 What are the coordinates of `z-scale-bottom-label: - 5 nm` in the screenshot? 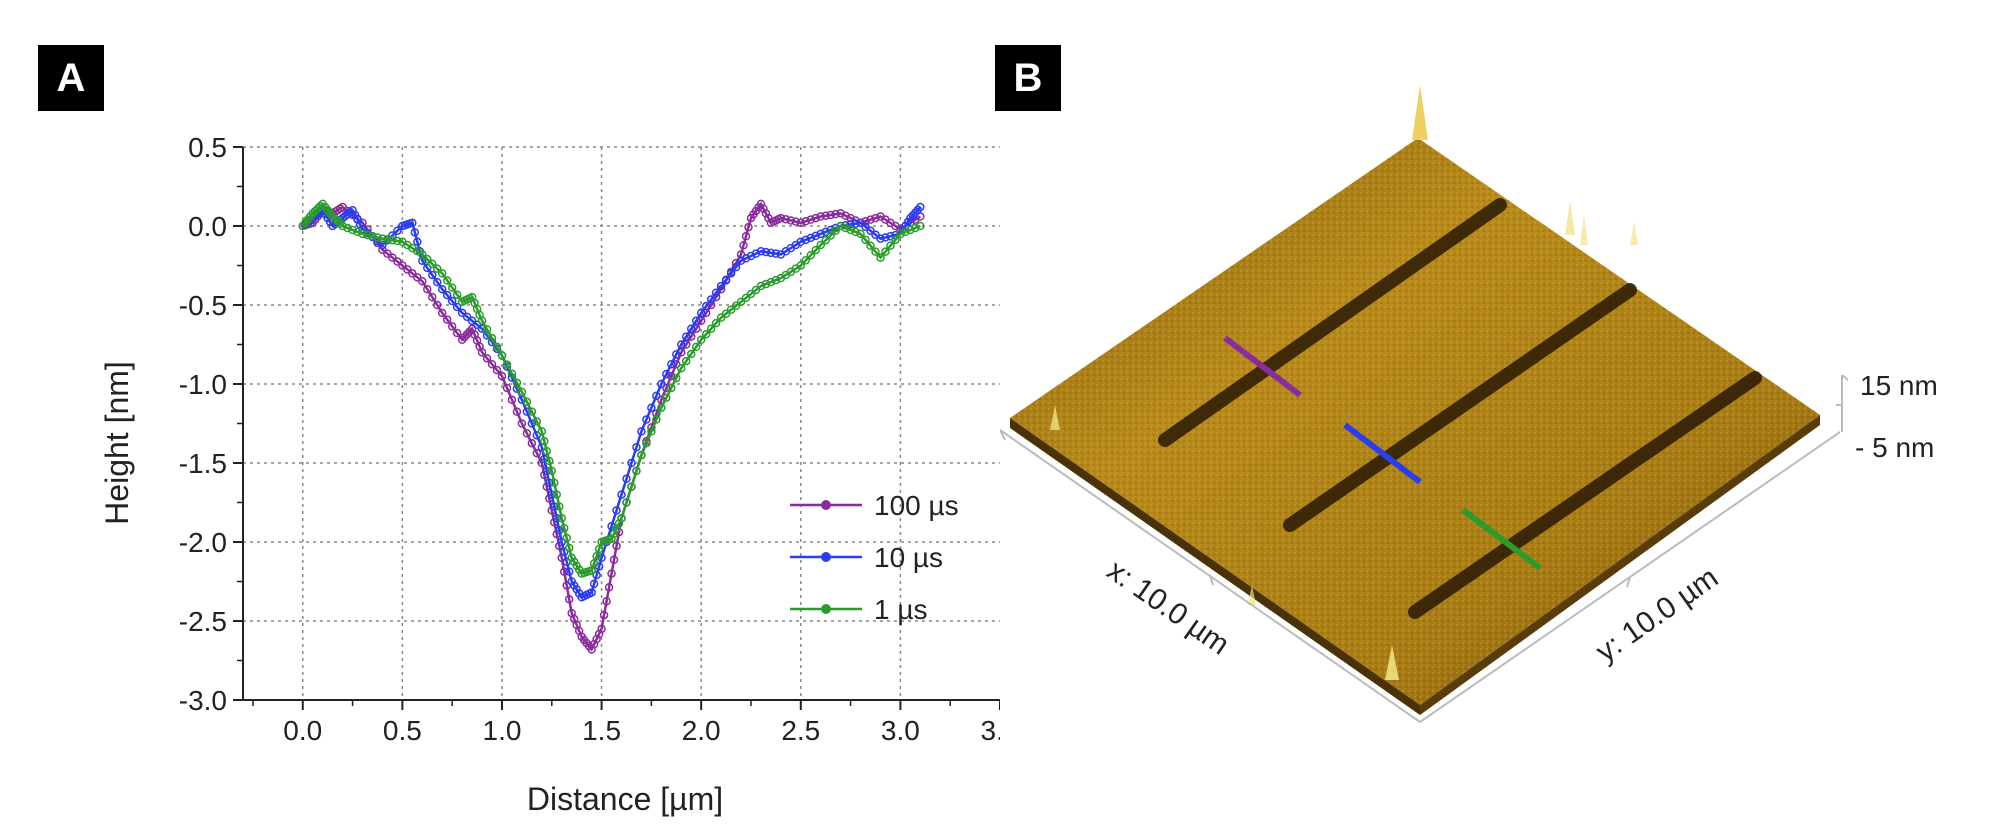 It's located at (1894, 447).